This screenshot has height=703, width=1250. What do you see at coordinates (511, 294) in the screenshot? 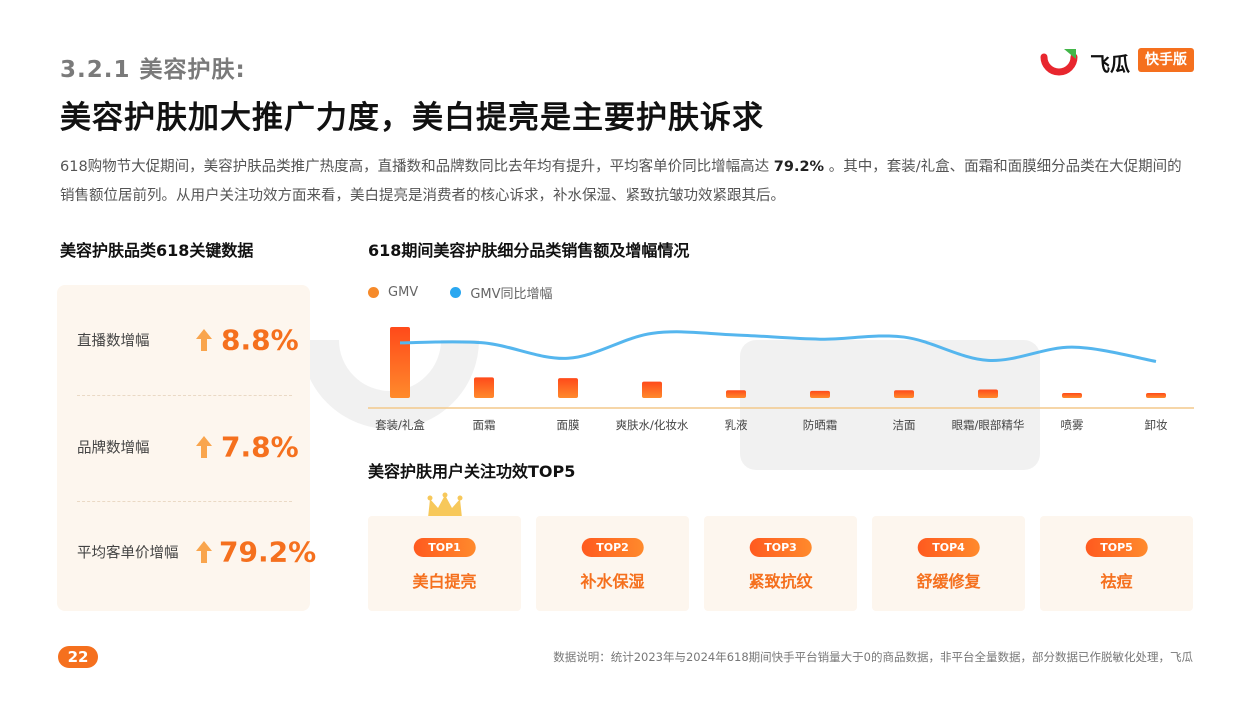
I see `legend-label: GMV同比增幅` at bounding box center [511, 294].